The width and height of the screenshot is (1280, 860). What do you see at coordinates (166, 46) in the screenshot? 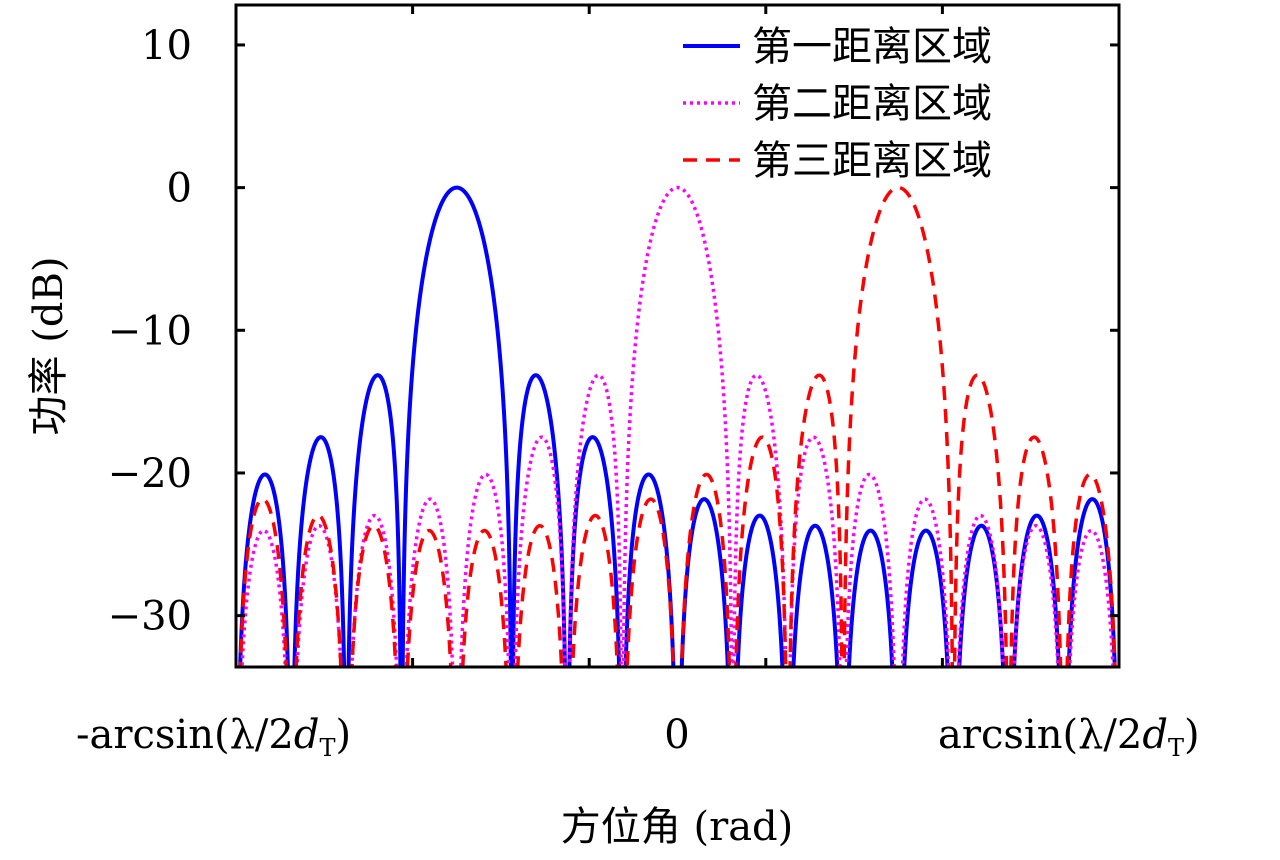
I see `y-tick-label: 10` at bounding box center [166, 46].